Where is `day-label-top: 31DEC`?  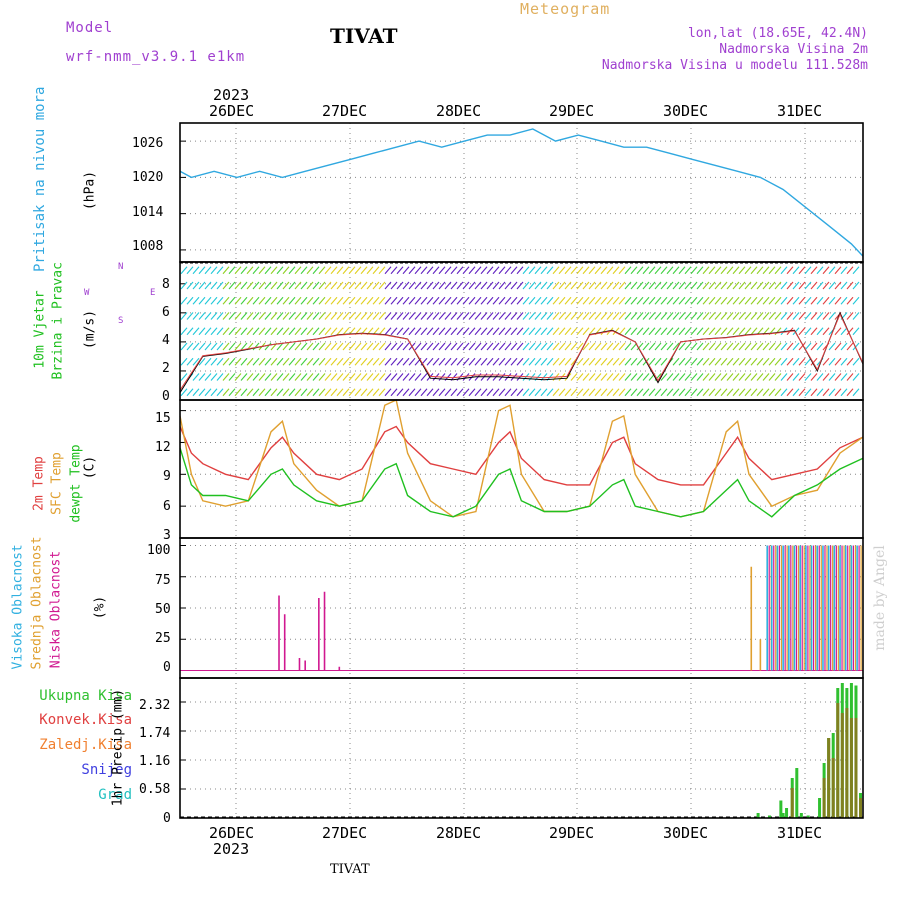 day-label-top: 31DEC is located at coordinates (800, 111).